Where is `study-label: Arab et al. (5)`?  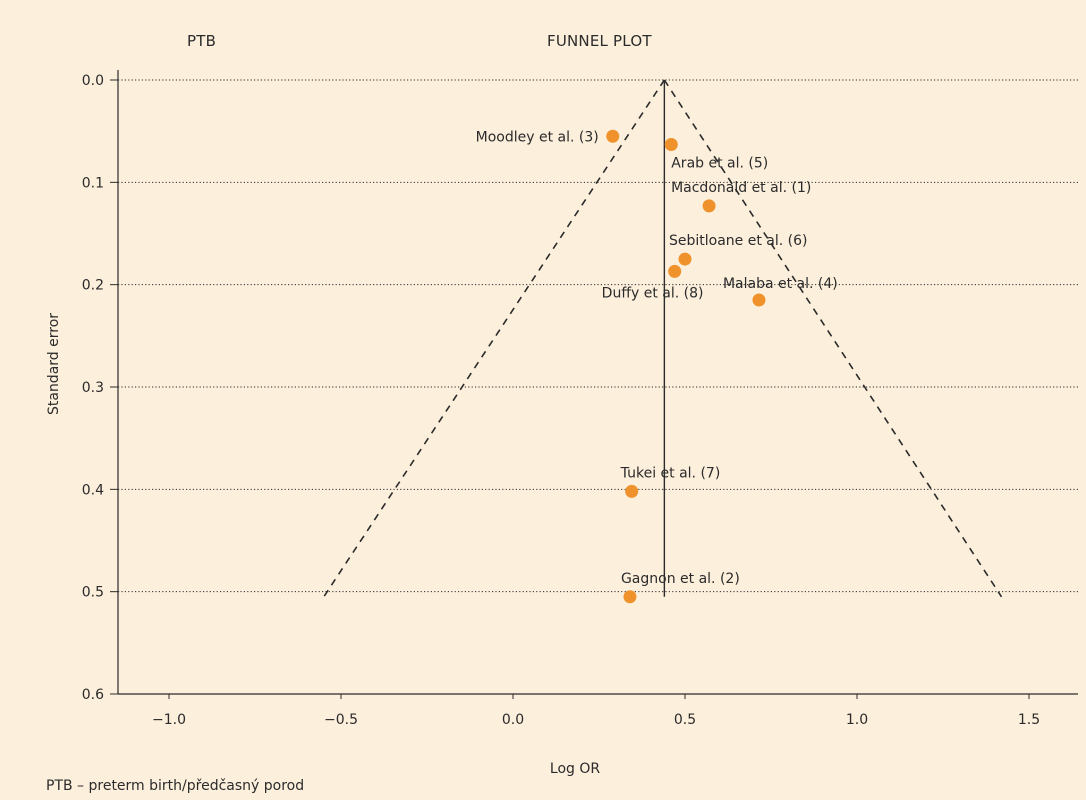 study-label: Arab et al. (5) is located at coordinates (719, 163).